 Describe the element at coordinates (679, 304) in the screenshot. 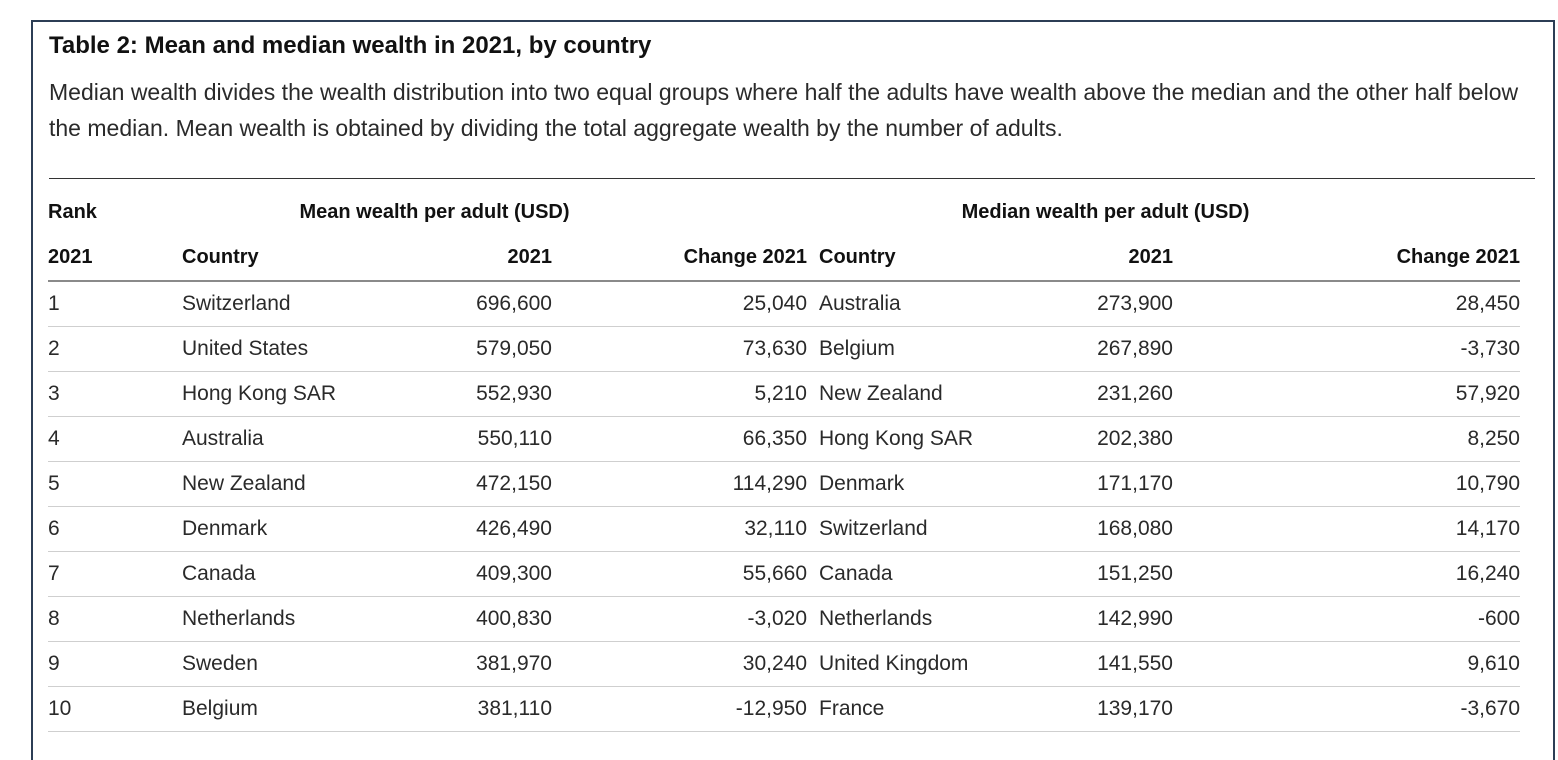

I see `mean-change-cell: 25,040` at that location.